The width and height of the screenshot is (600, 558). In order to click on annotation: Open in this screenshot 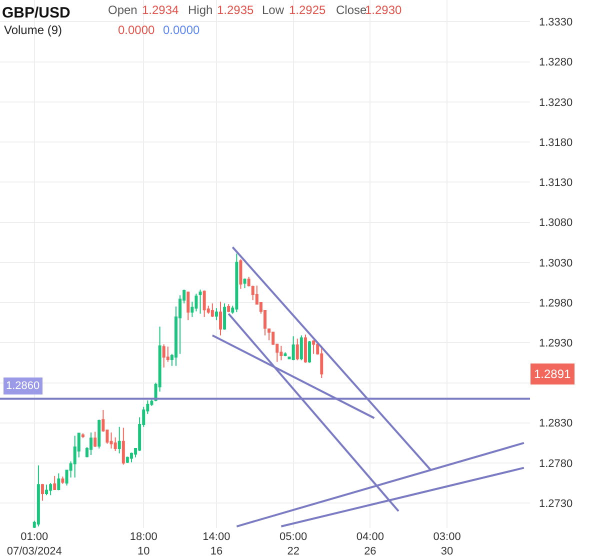, I will do `click(123, 10)`.